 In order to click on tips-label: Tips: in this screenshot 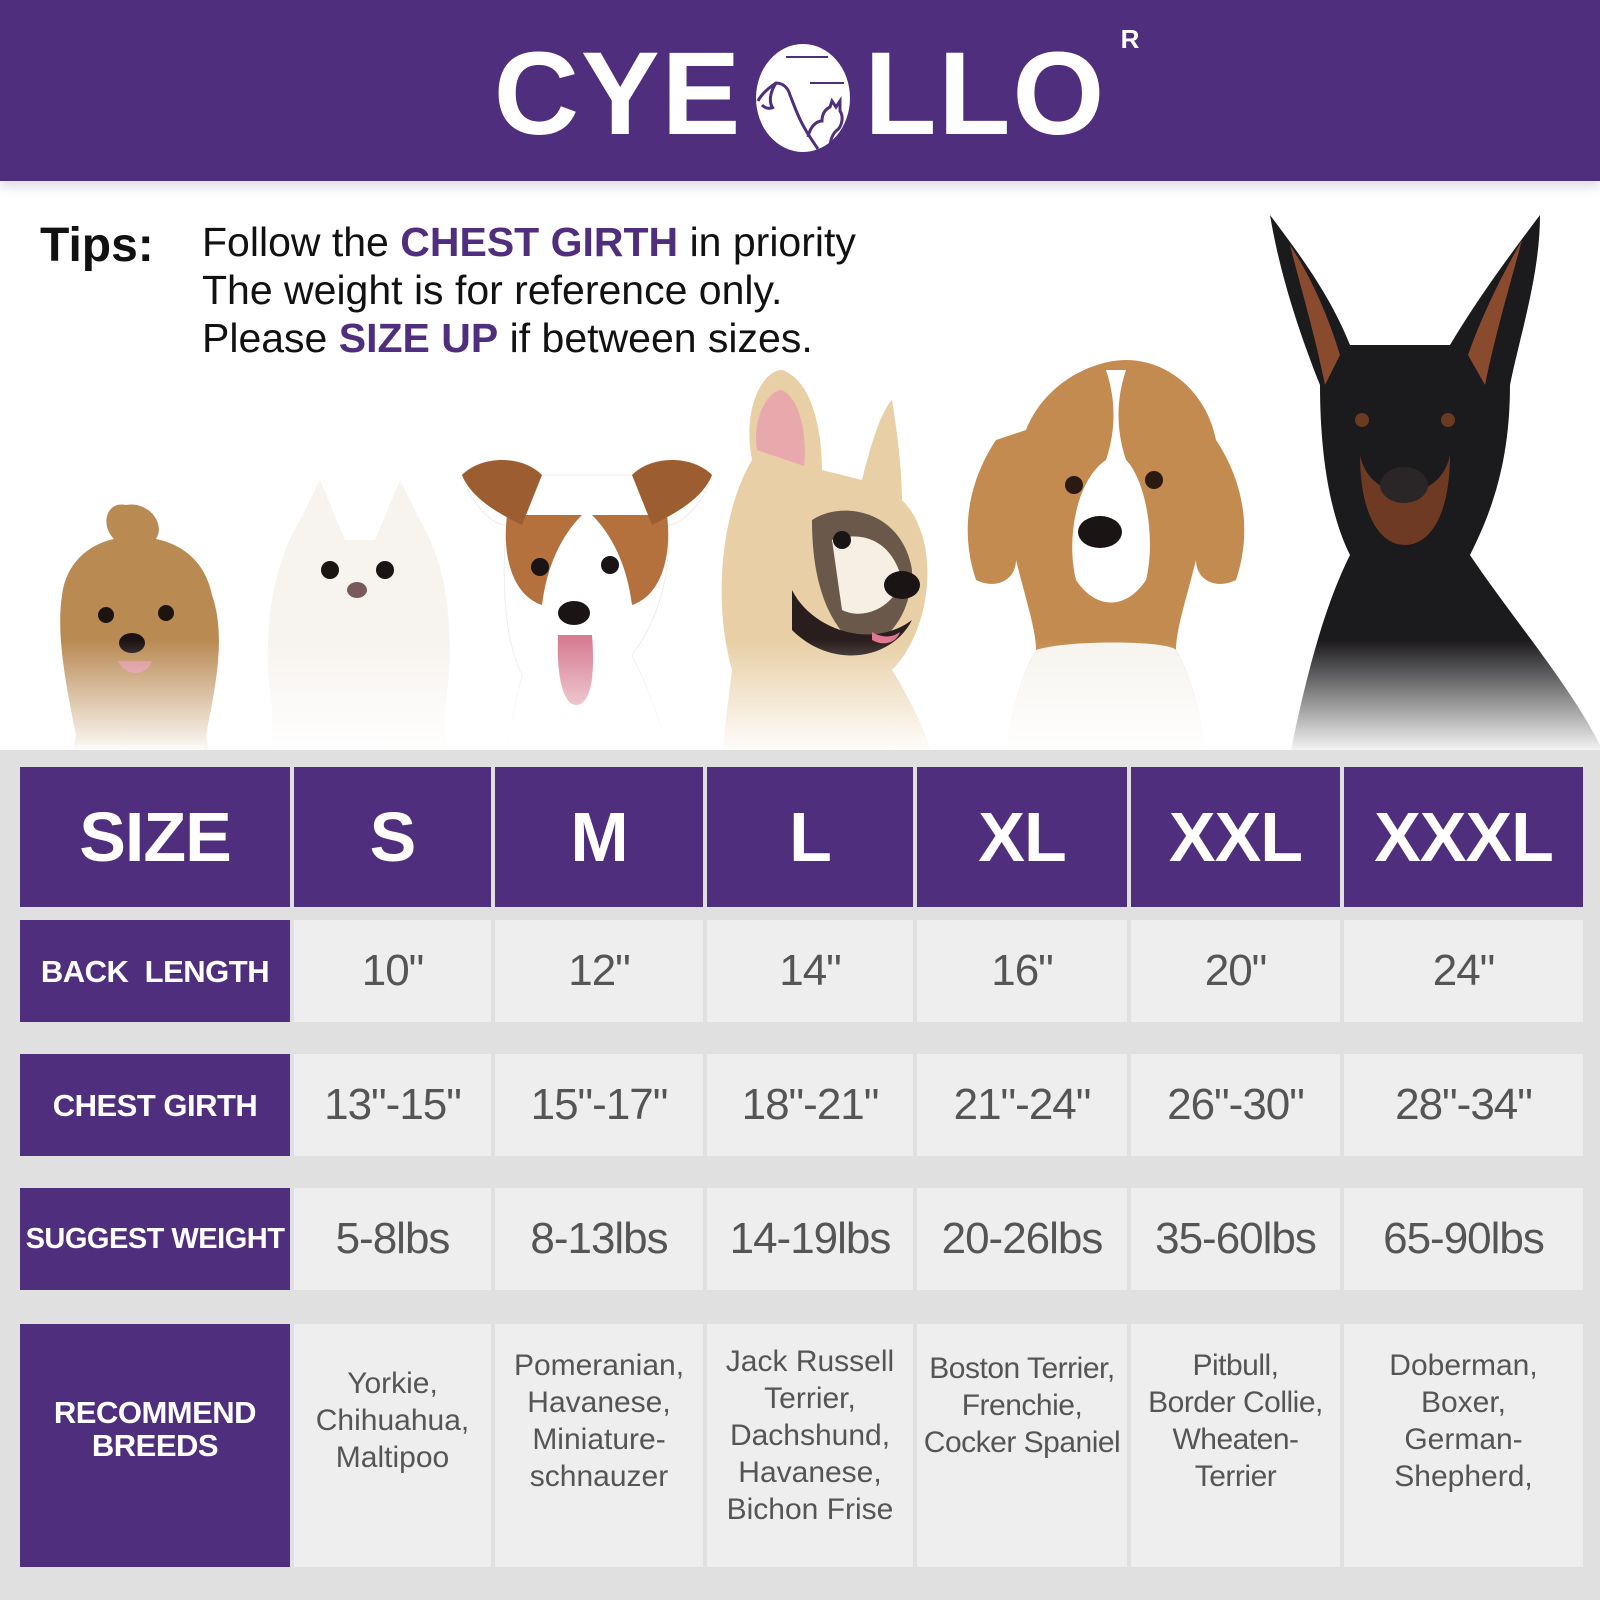, I will do `click(97, 245)`.